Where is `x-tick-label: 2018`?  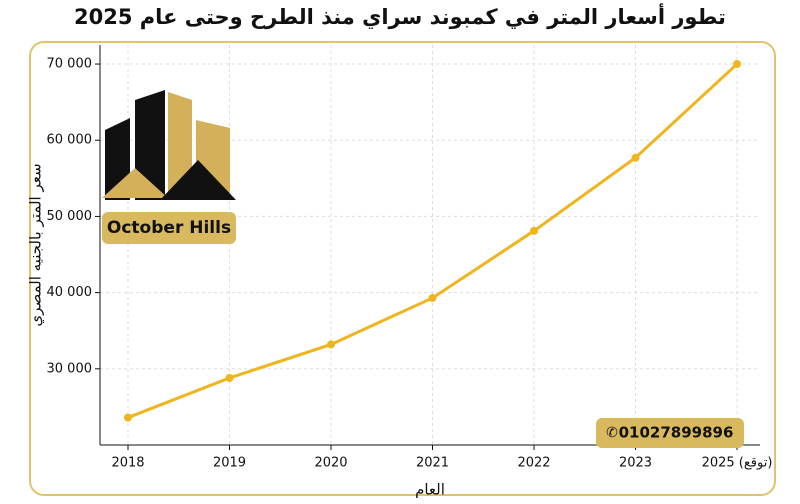 x-tick-label: 2018 is located at coordinates (127, 463).